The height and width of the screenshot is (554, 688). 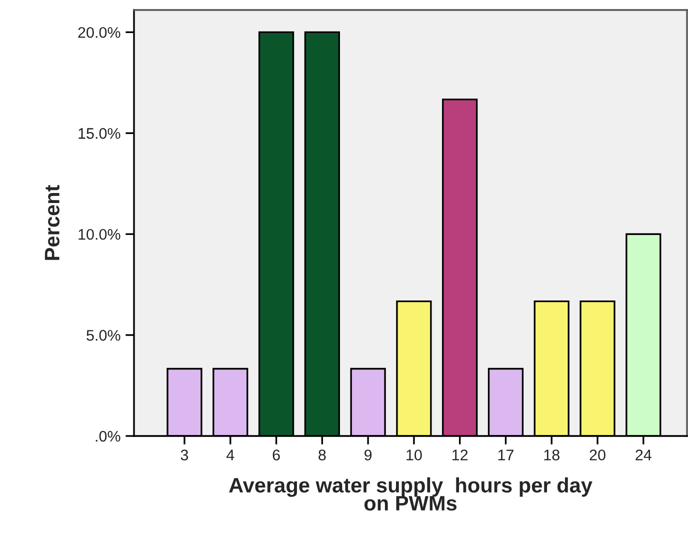 What do you see at coordinates (368, 455) in the screenshot?
I see `x-tick-label: 9` at bounding box center [368, 455].